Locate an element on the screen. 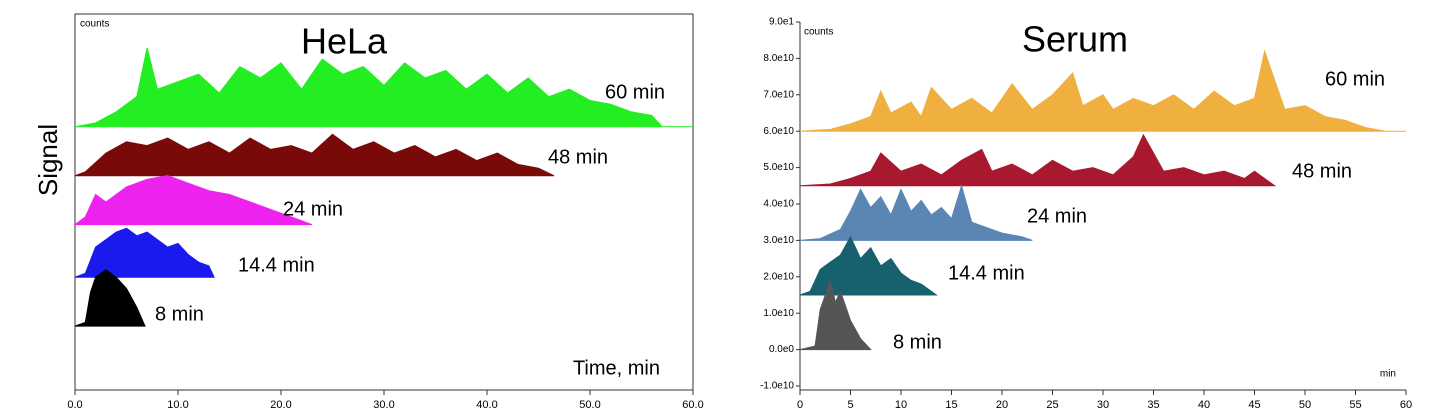 Image resolution: width=1430 pixels, height=415 pixels. x-tick-label: 50 is located at coordinates (1305, 405).